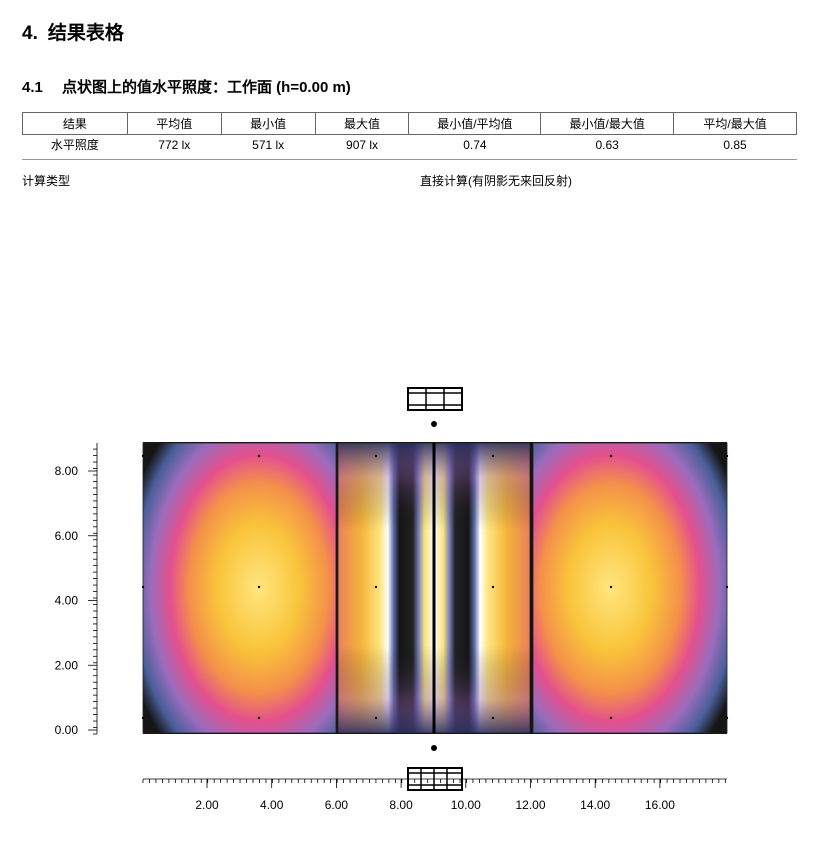  I want to click on table-cell: 571 lx, so click(268, 144).